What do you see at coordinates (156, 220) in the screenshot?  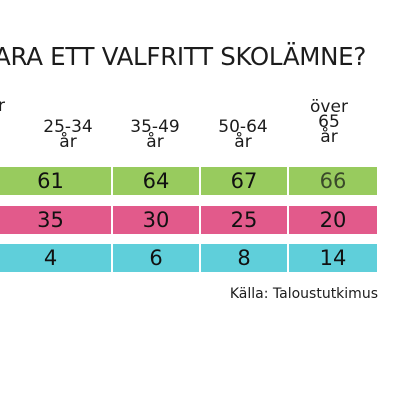 I see `table-cell: 30` at bounding box center [156, 220].